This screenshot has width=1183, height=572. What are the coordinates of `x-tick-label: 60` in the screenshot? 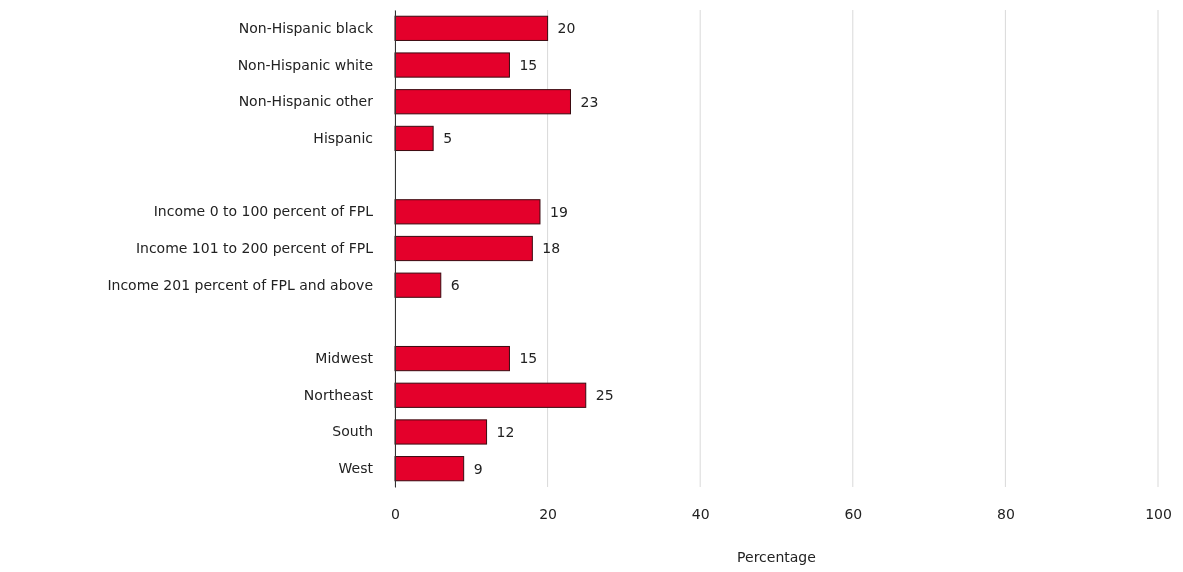 It's located at (853, 513).